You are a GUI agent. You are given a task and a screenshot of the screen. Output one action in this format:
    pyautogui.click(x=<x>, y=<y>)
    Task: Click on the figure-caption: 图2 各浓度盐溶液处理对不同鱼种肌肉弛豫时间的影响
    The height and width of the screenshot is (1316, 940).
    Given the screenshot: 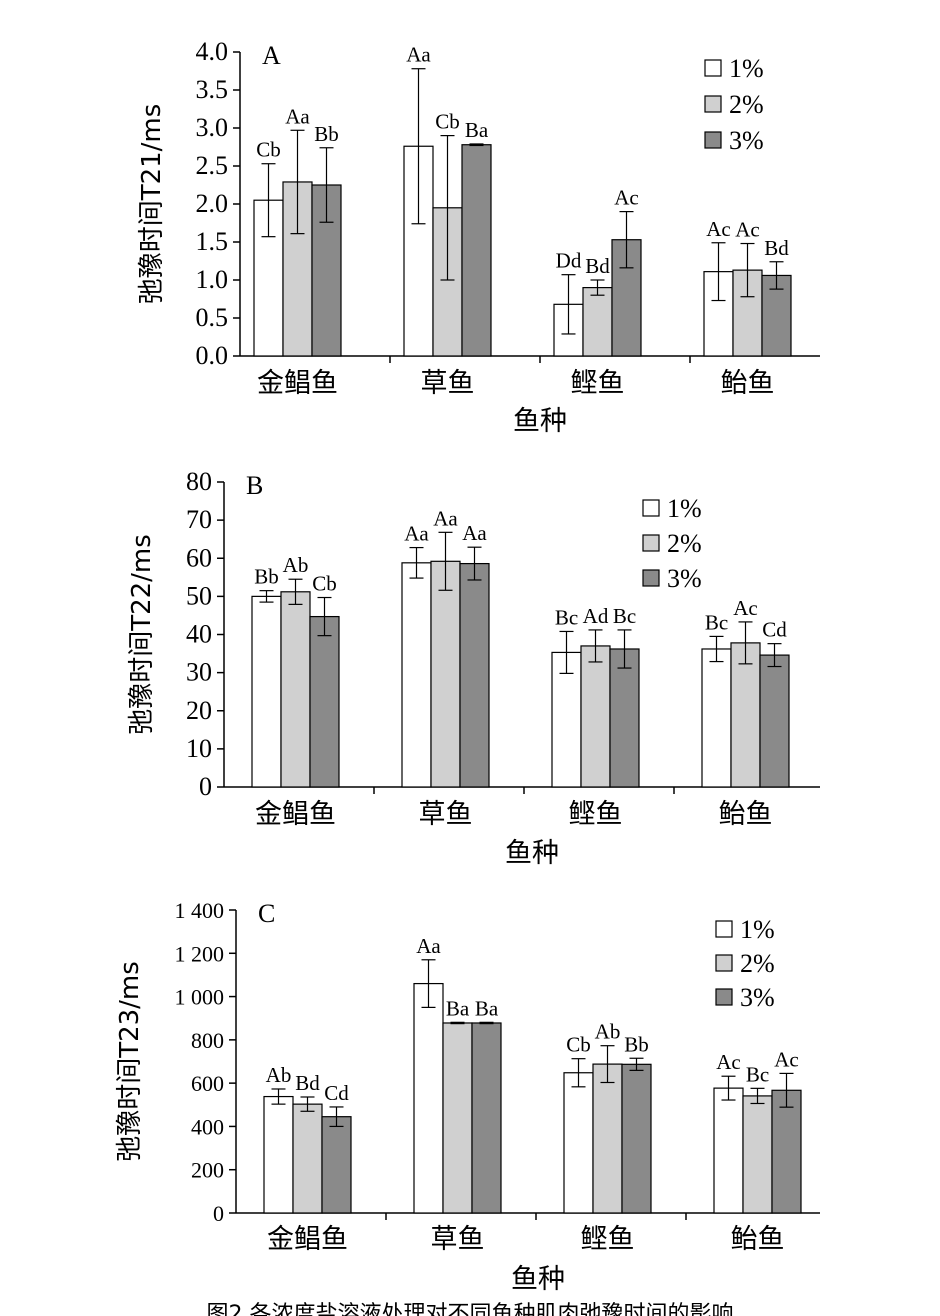 What is the action you would take?
    pyautogui.click(x=470, y=1309)
    